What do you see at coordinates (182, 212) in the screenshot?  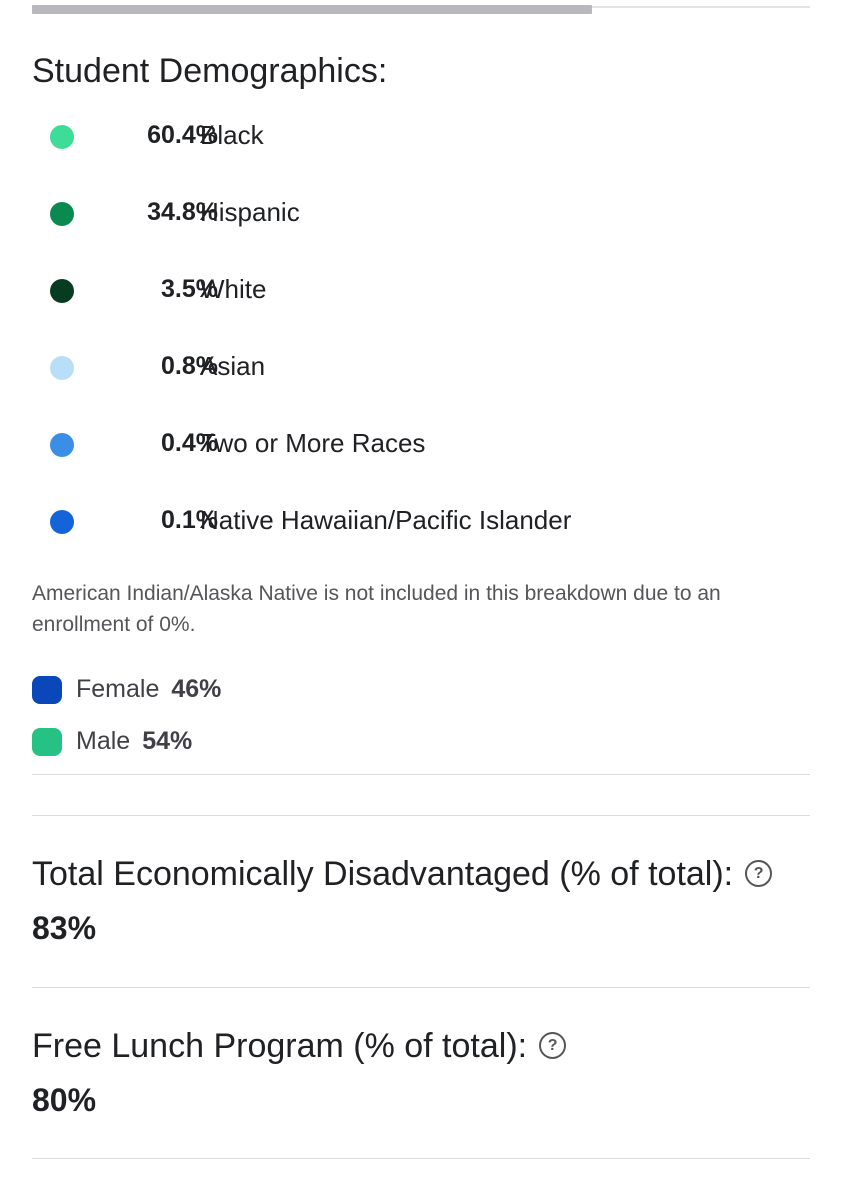 I see `demographic-percent: 34.8%` at bounding box center [182, 212].